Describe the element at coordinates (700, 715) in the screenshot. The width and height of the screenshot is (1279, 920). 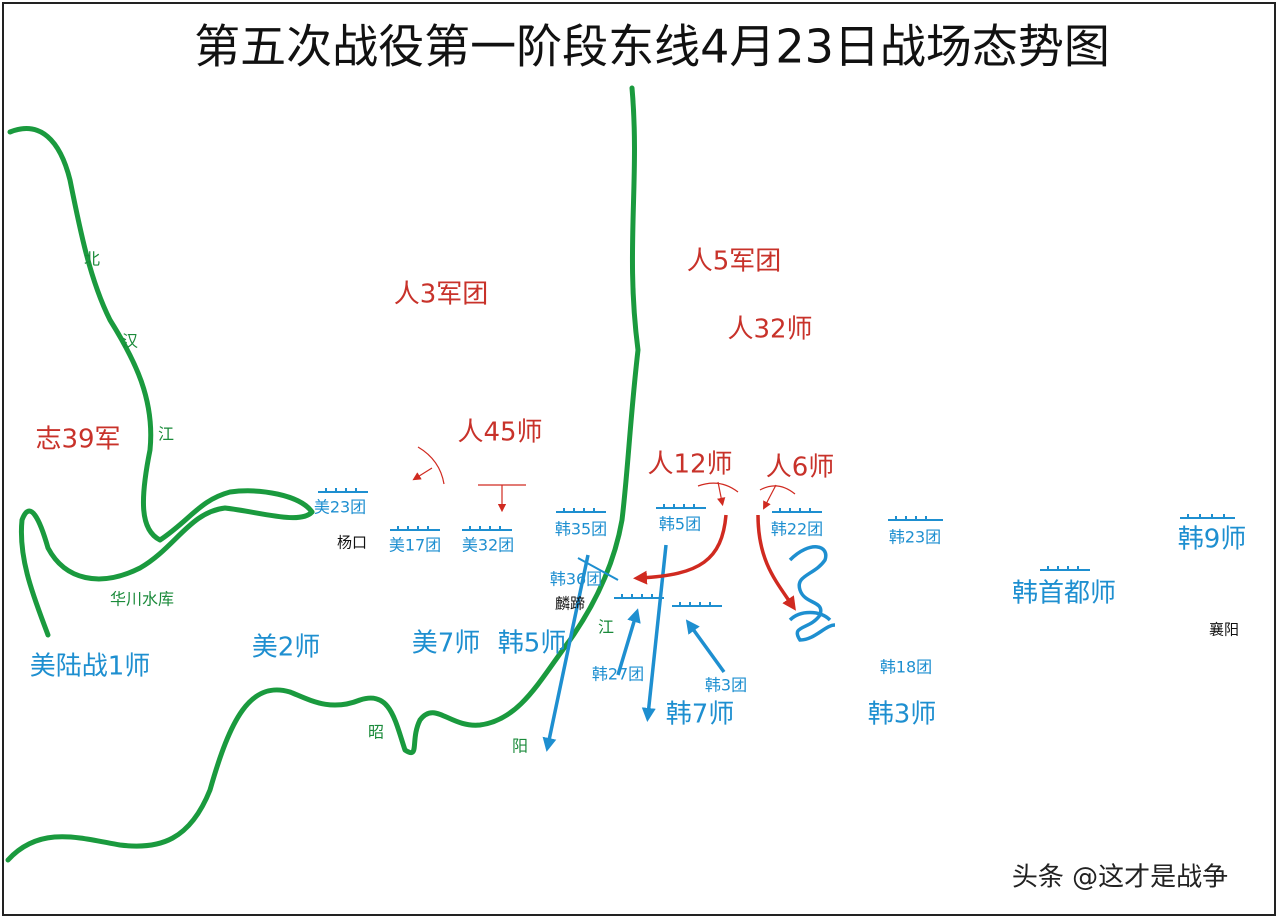
I see `un-unit: 韩7师` at that location.